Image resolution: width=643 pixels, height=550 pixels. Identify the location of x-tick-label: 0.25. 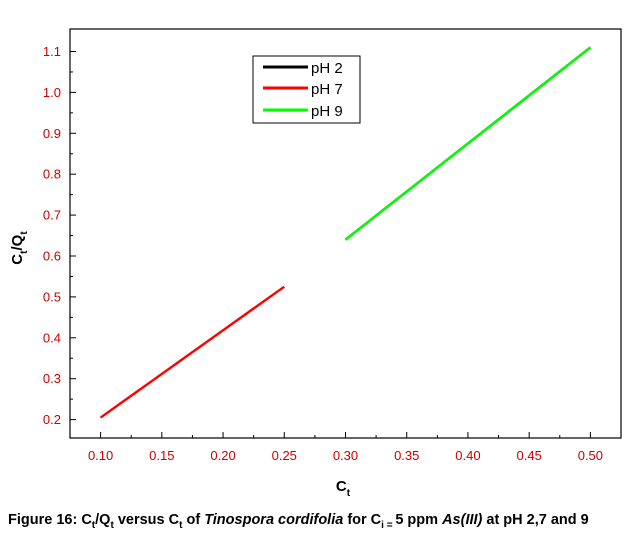
(284, 455).